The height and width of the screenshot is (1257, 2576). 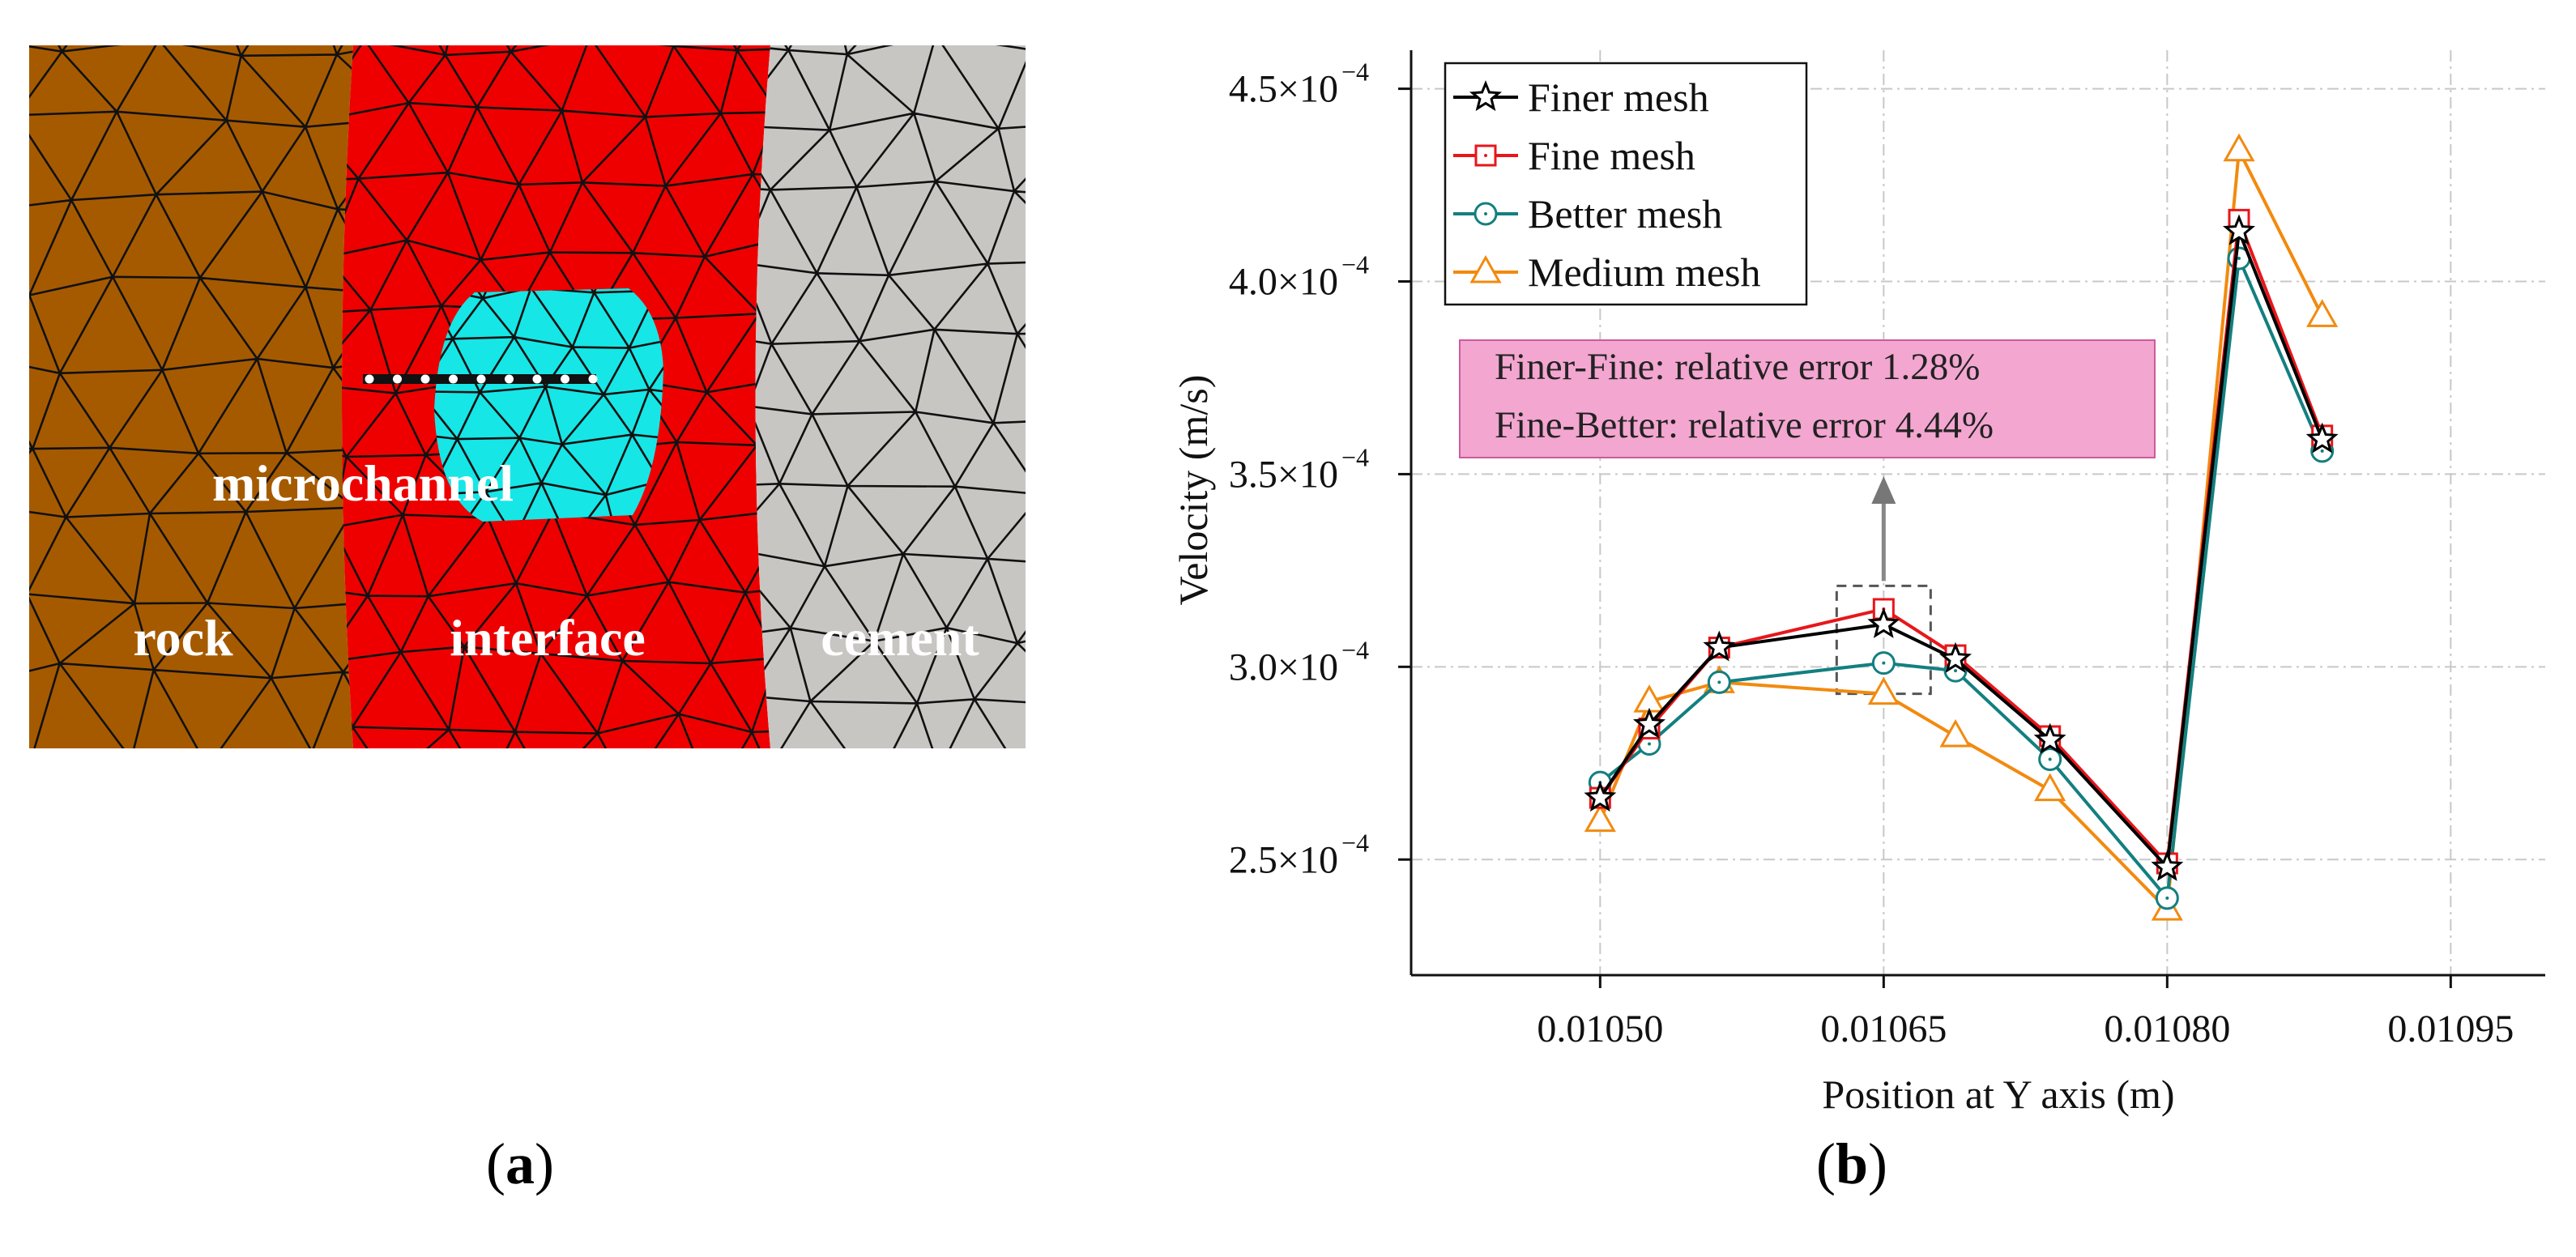 What do you see at coordinates (1737, 367) in the screenshot?
I see `annotation-line-finer-fine: Finer-Fine: relative error 1.28%` at bounding box center [1737, 367].